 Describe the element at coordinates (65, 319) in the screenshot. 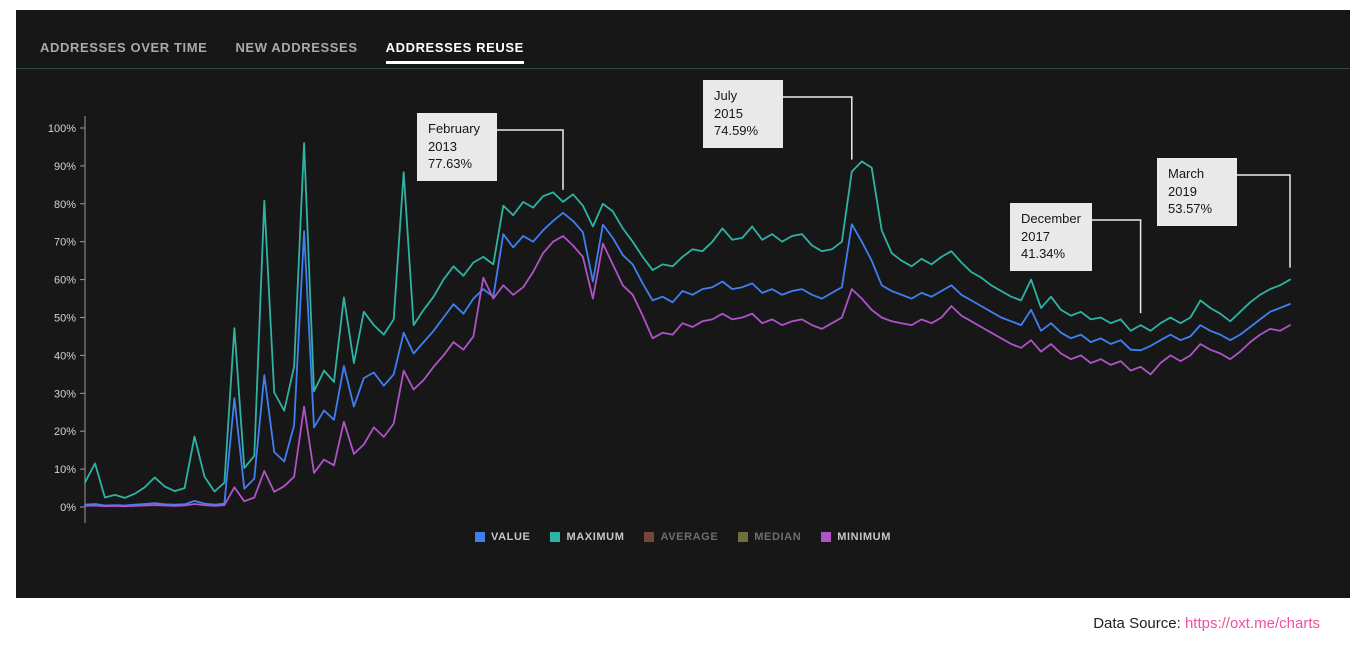

I see `y-axis-label: 50%` at that location.